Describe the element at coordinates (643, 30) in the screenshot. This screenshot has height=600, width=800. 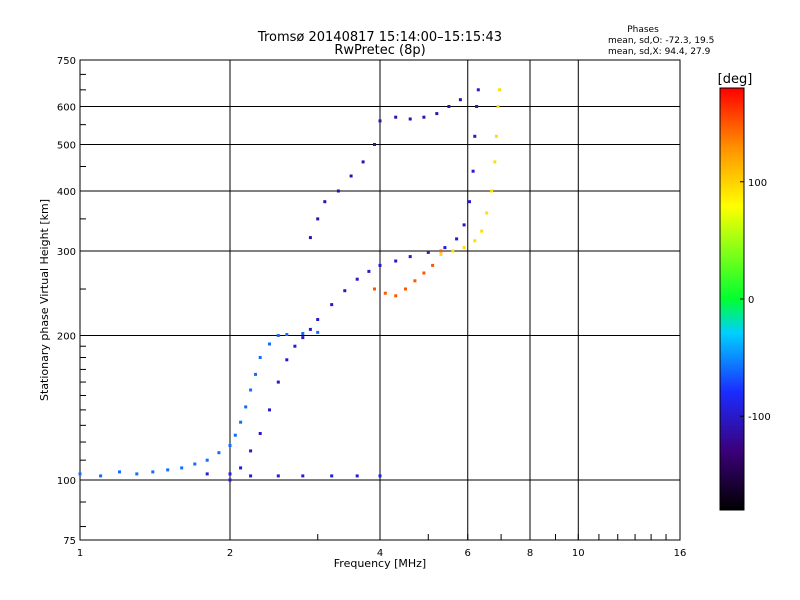
I see `stats-heading: Phases` at that location.